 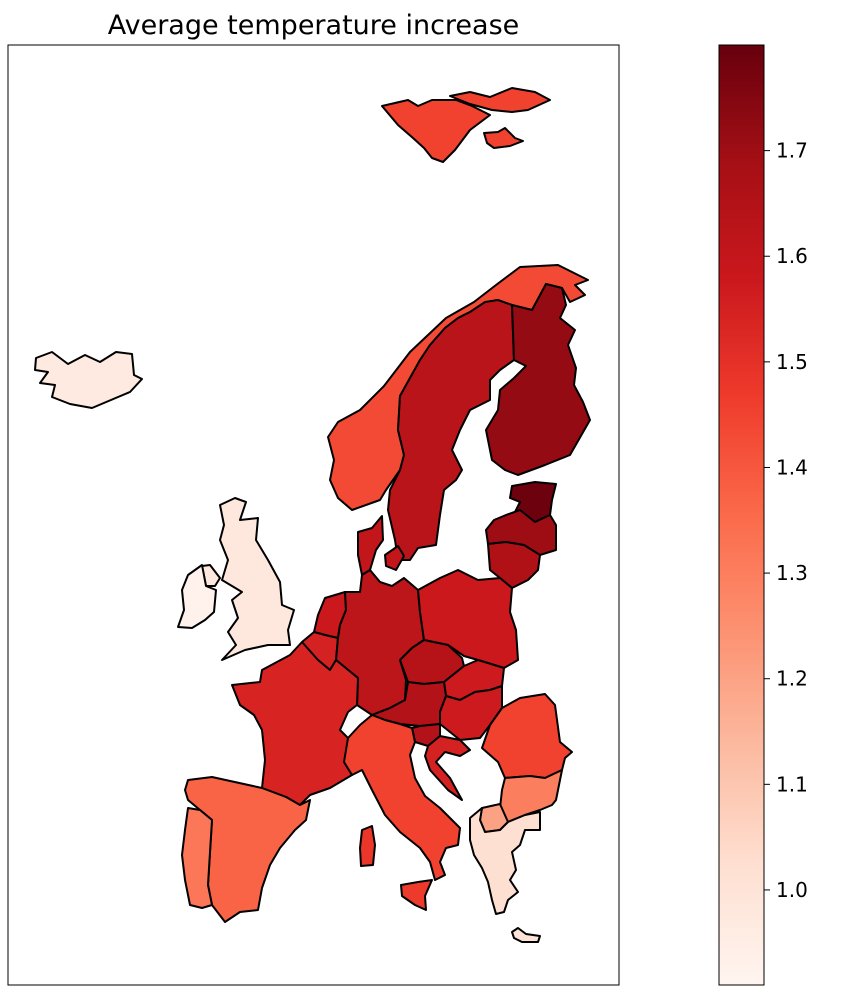 I want to click on colorbar-tick-label: 1.2, so click(x=792, y=679).